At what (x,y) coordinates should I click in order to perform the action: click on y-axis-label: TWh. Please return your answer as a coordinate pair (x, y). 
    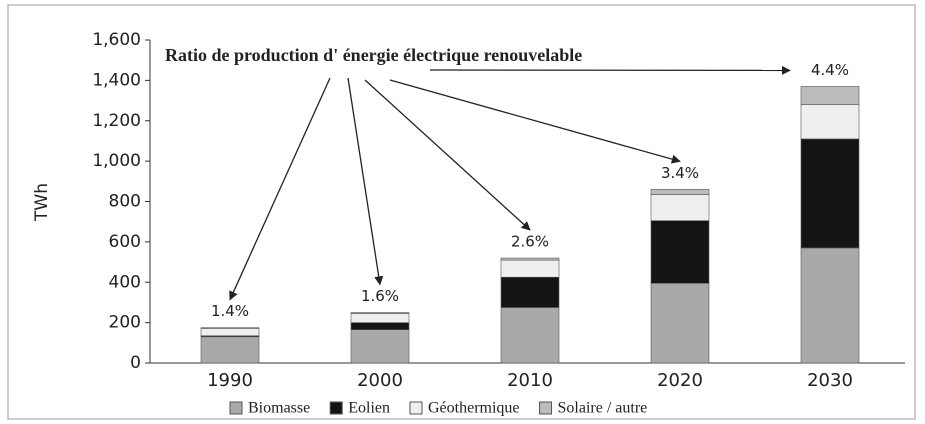
    Looking at the image, I should click on (42, 202).